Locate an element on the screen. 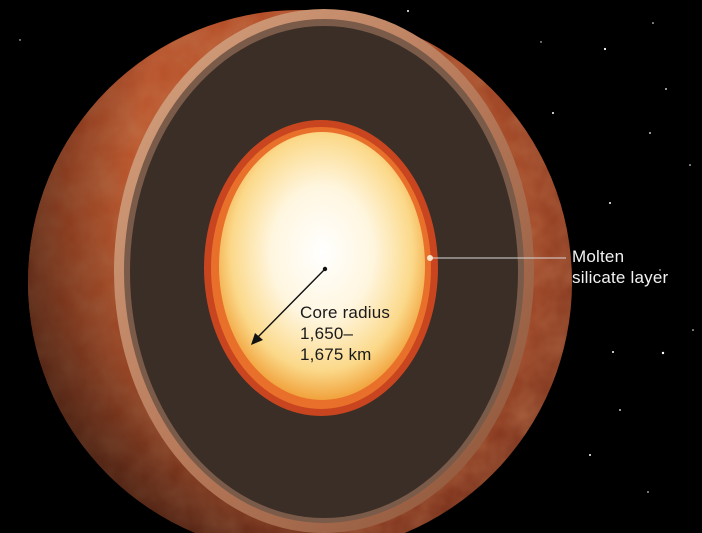  molten-silicate-label: Molten silicate layer is located at coordinates (620, 267).